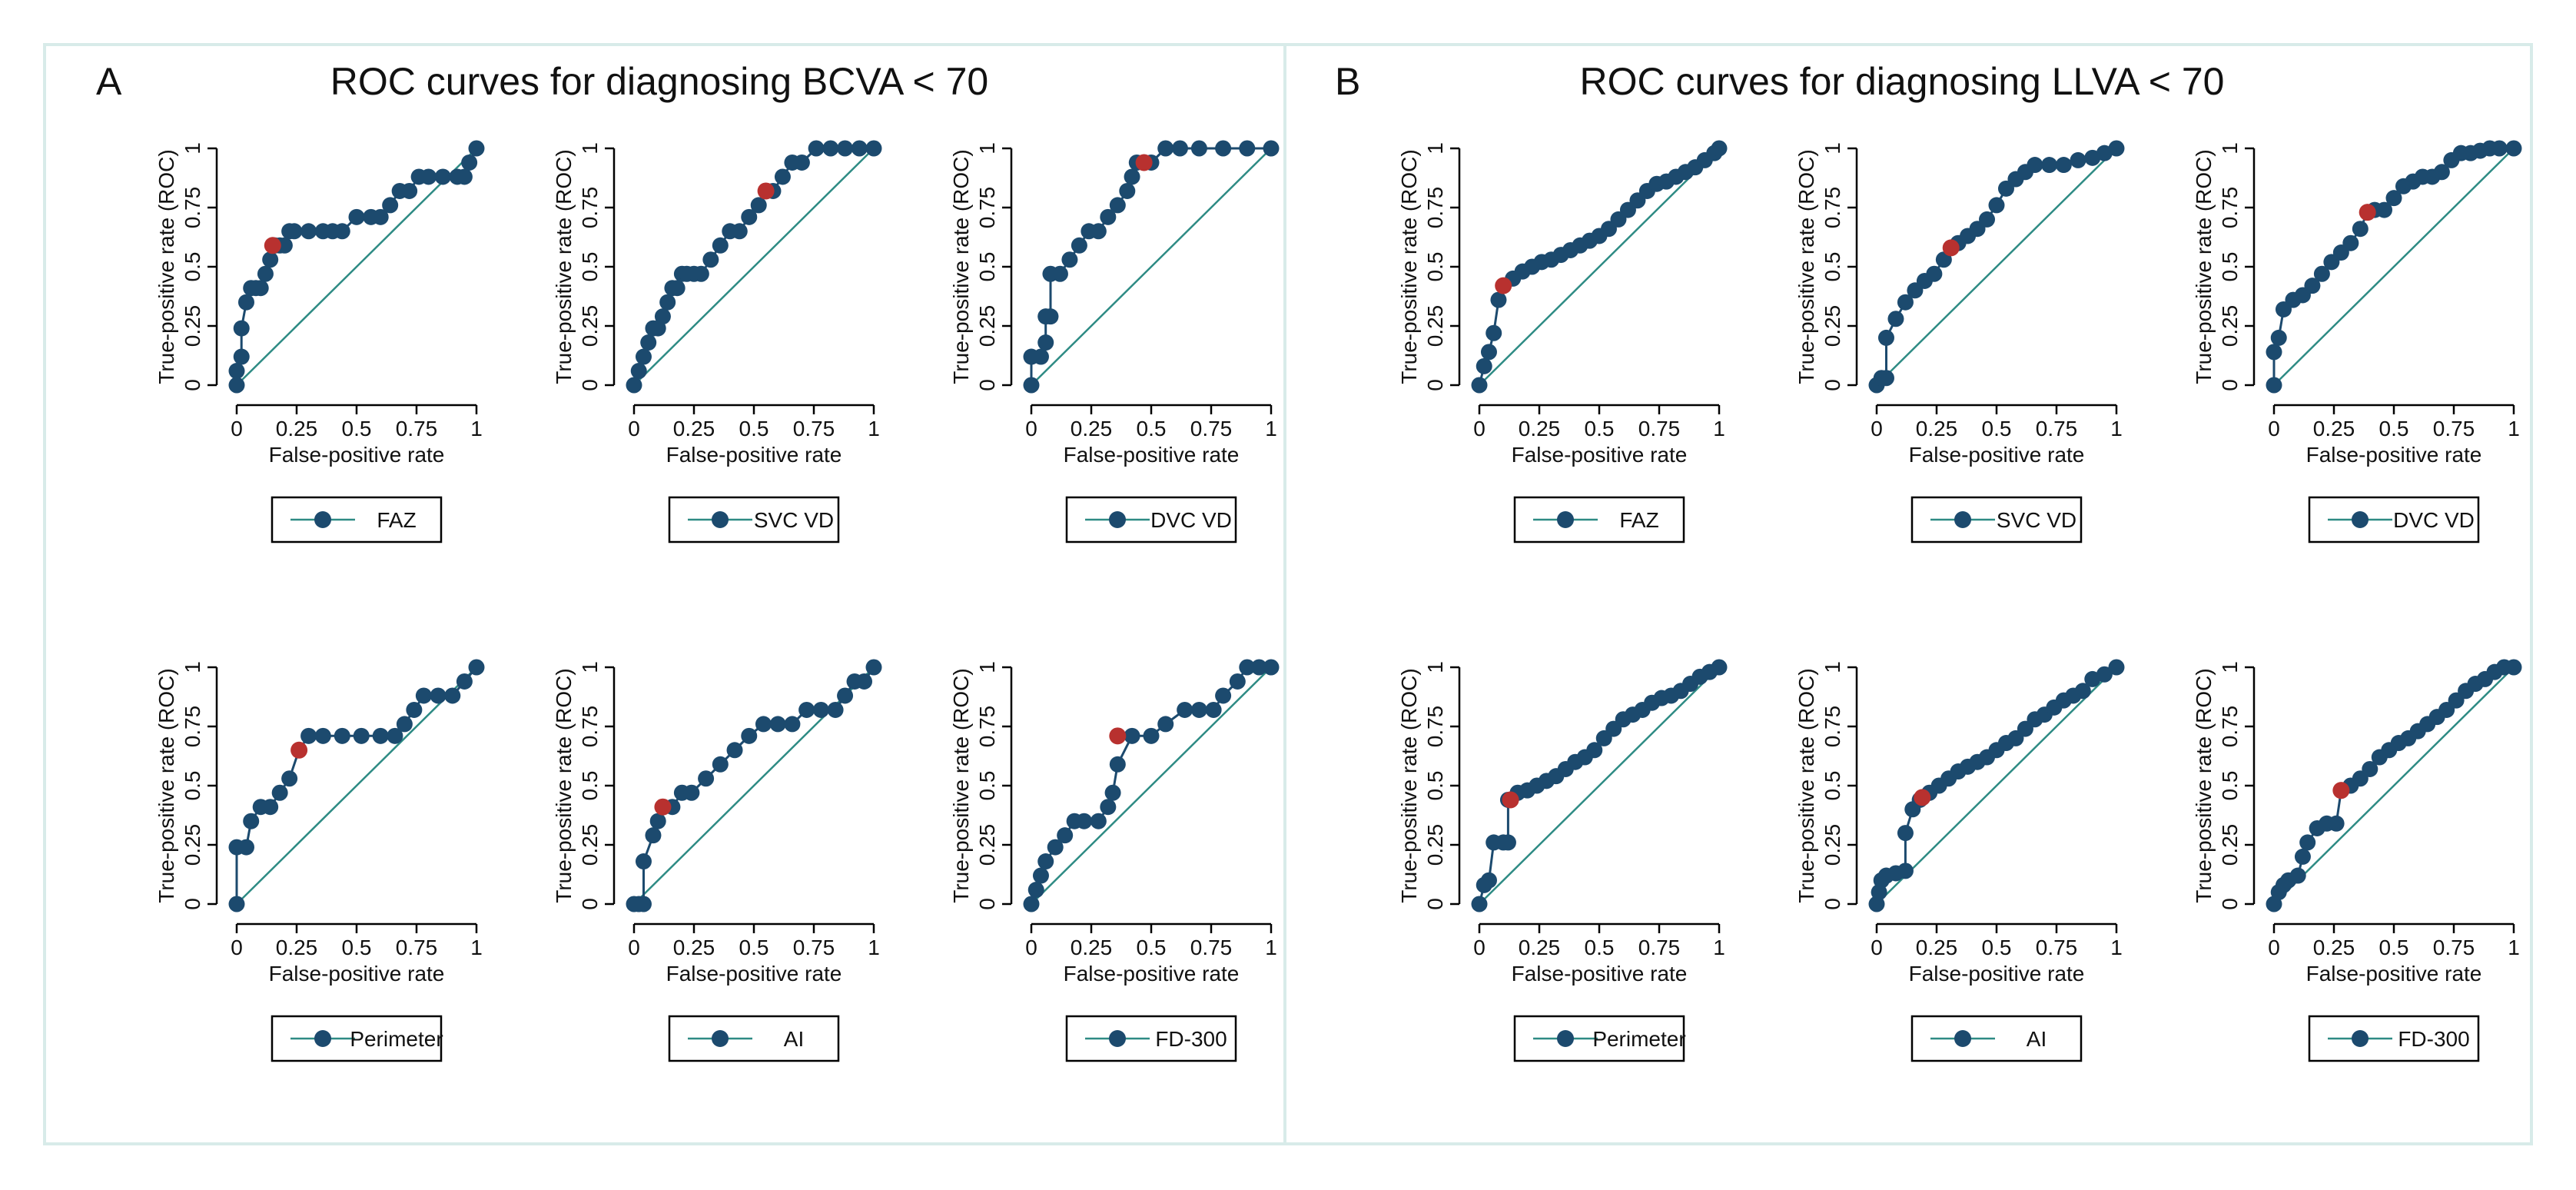 The image size is (2576, 1190). I want to click on legend-label: Perimeter, so click(396, 1039).